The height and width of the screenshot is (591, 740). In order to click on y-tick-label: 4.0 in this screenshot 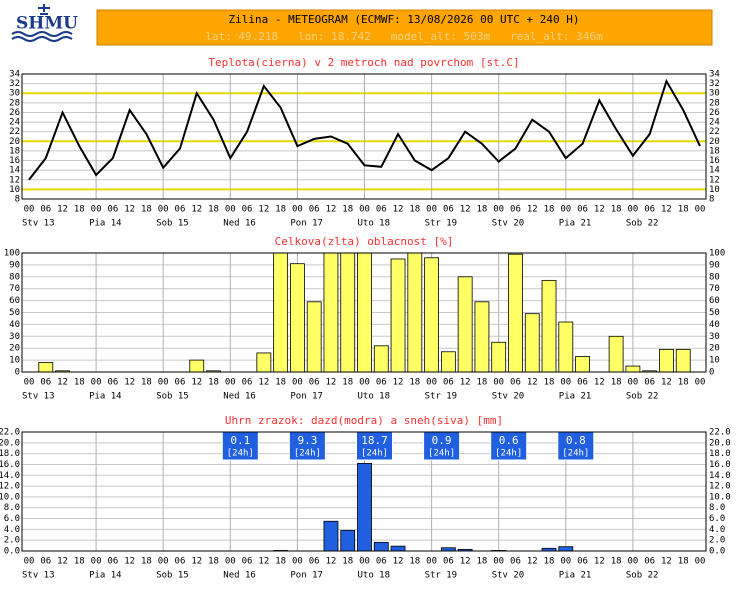, I will do `click(12, 530)`.